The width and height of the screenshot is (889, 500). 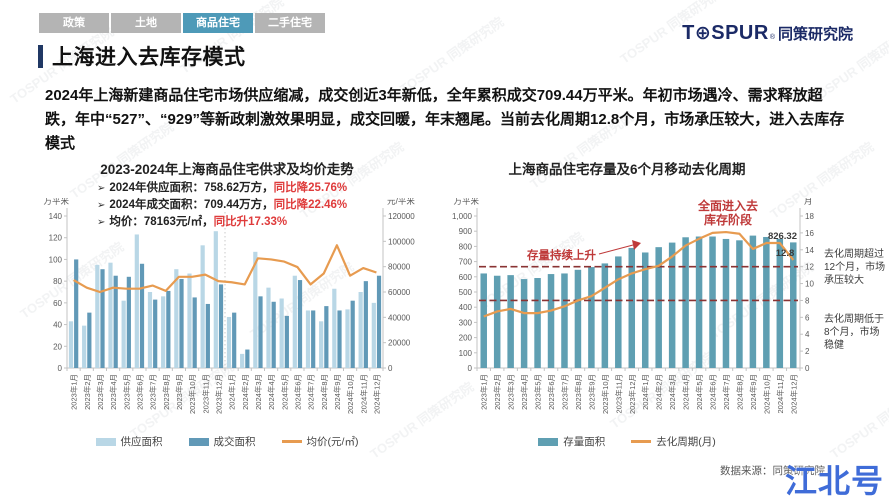 What do you see at coordinates (401, 202) in the screenshot?
I see `chart-text: 元/平米` at bounding box center [401, 202].